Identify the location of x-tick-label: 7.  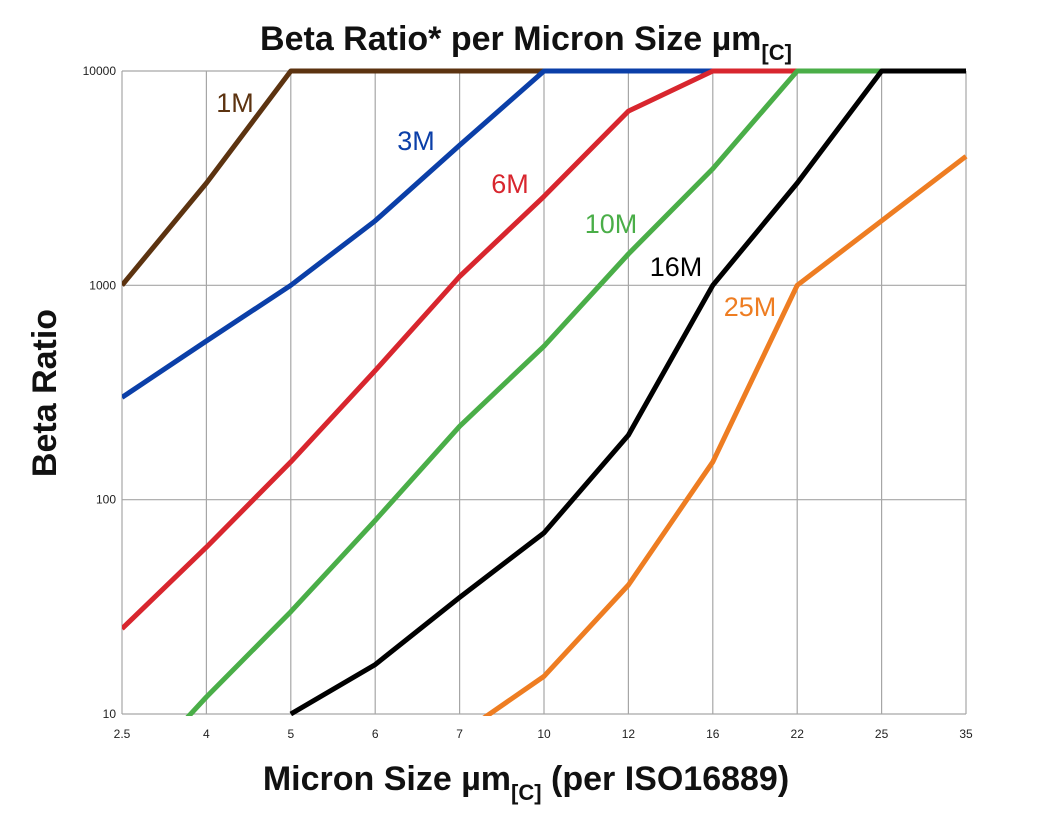
(459, 734).